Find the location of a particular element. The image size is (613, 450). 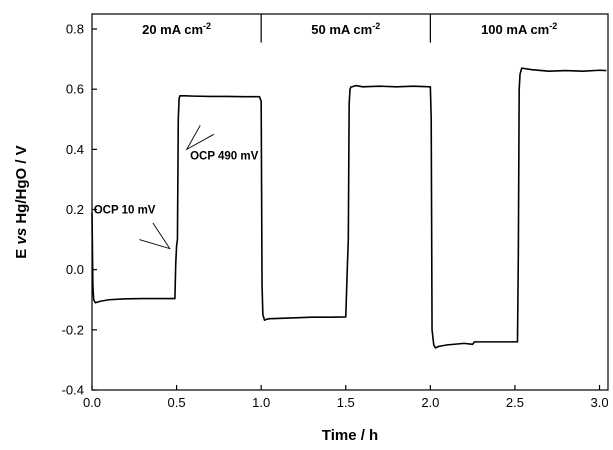

annotation-label: OCP 10 mV is located at coordinates (125, 211).